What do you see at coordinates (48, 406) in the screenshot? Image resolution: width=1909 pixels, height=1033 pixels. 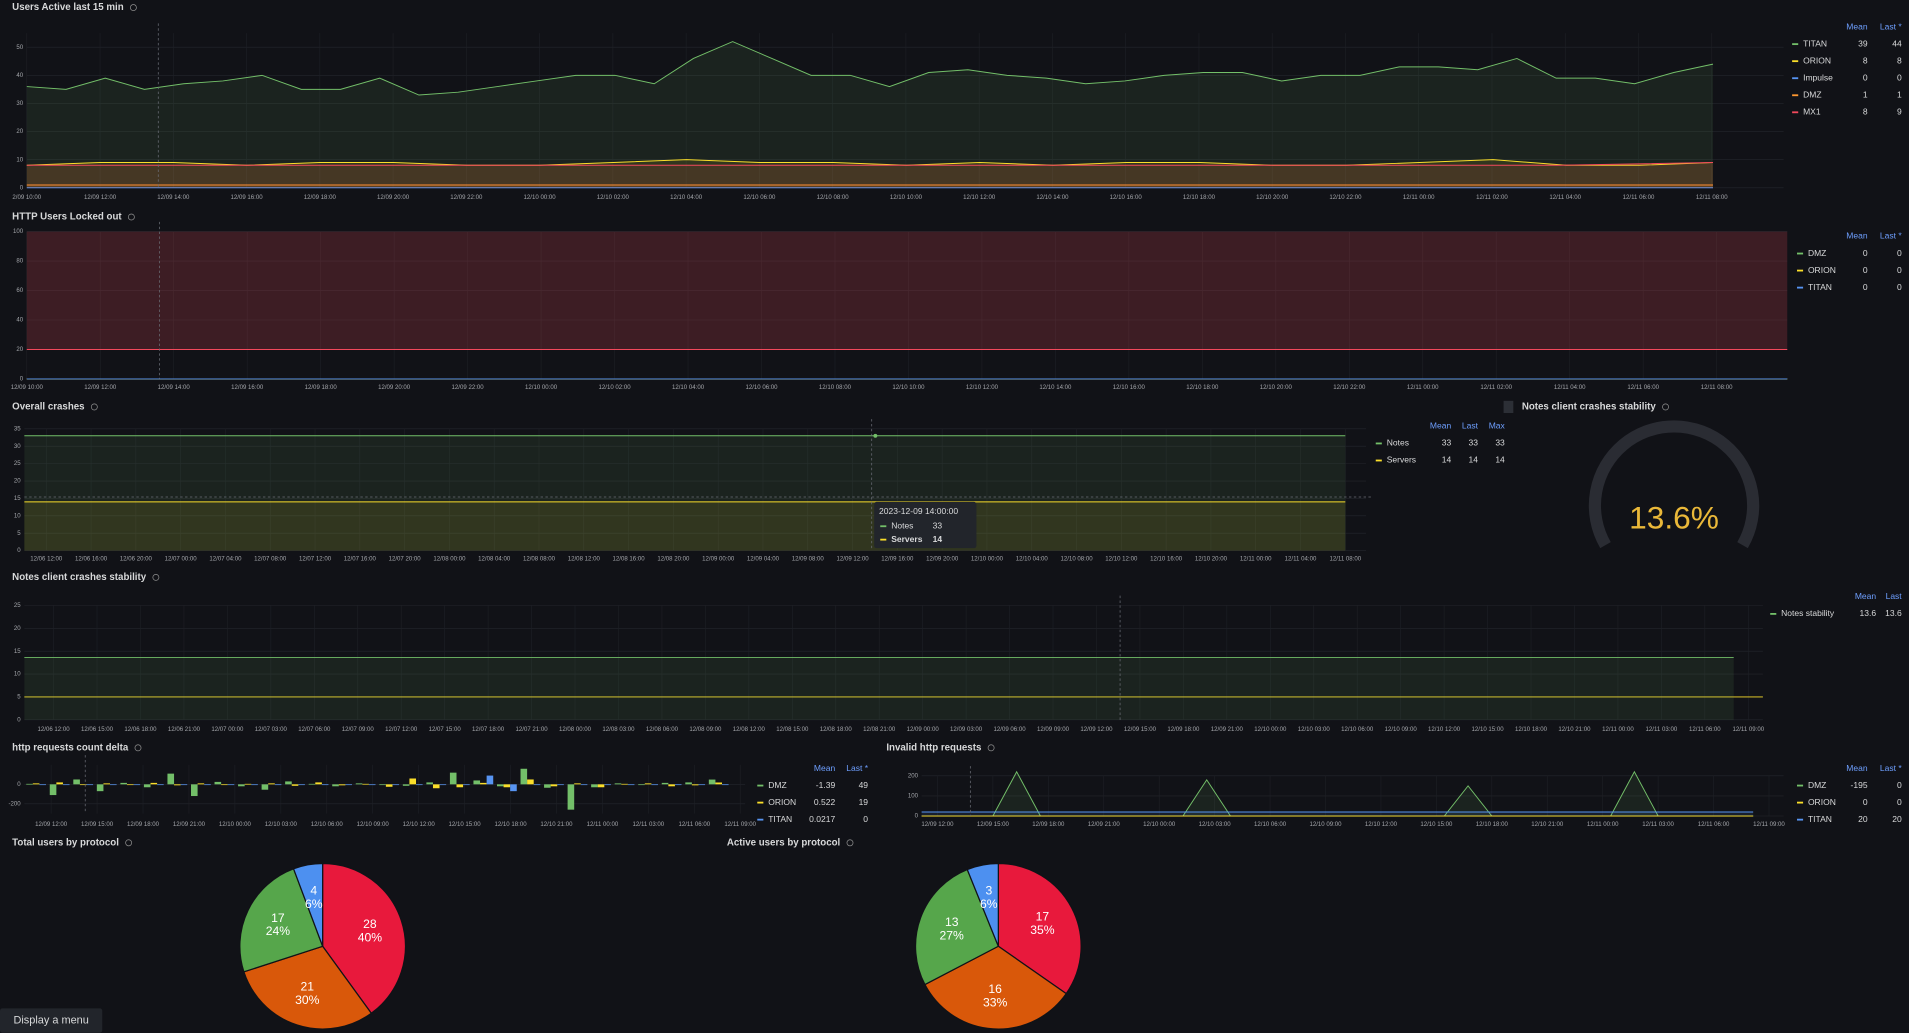 I see `panel-title: Overall crashes` at bounding box center [48, 406].